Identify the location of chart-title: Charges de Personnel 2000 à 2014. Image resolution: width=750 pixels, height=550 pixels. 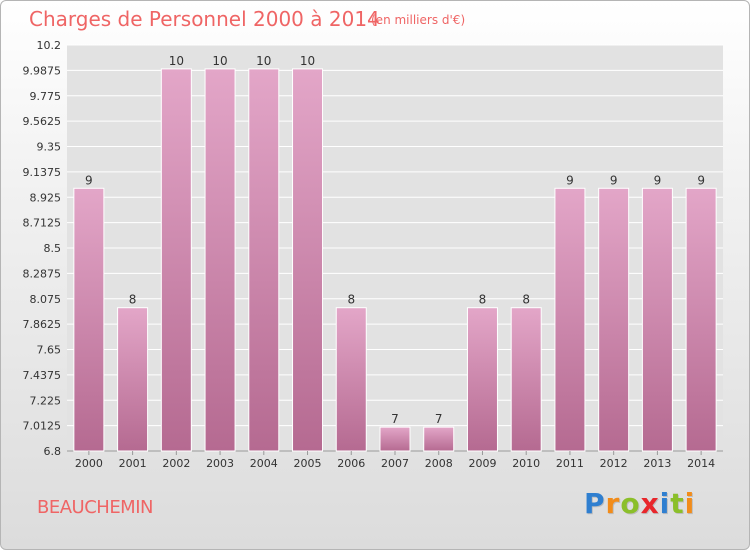
(204, 19).